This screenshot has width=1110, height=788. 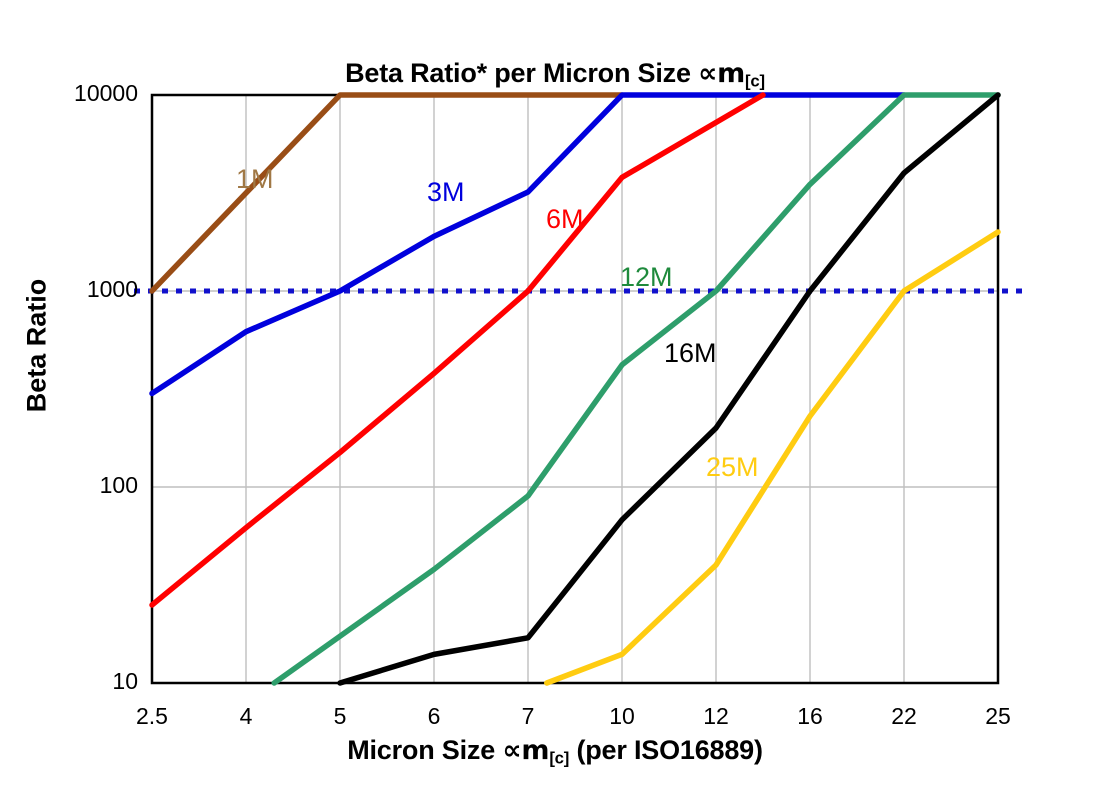 I want to click on x-tick-label: 25, so click(x=998, y=716).